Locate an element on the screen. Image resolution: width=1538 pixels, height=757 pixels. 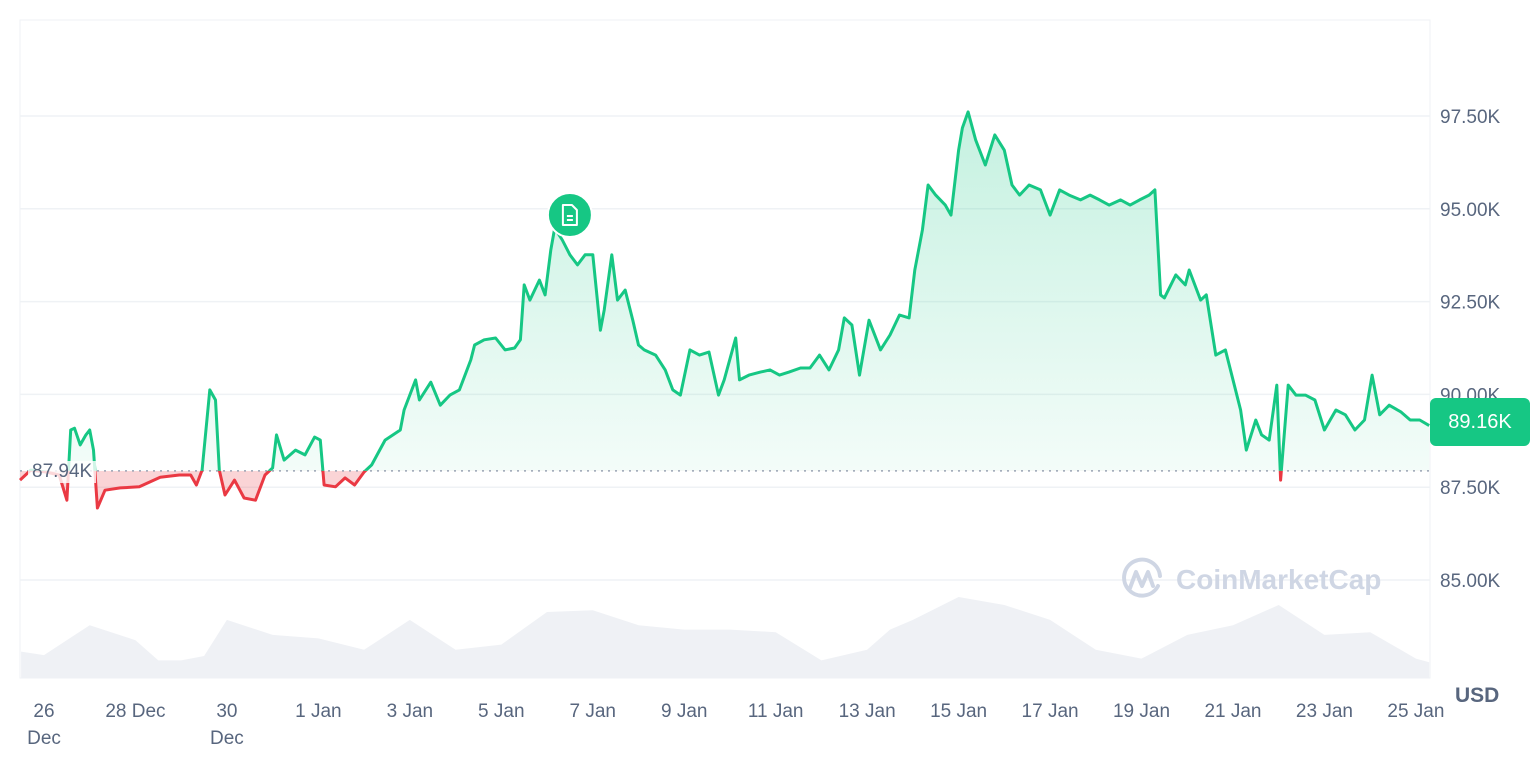
x-tick-line: 9 Jan is located at coordinates (684, 711).